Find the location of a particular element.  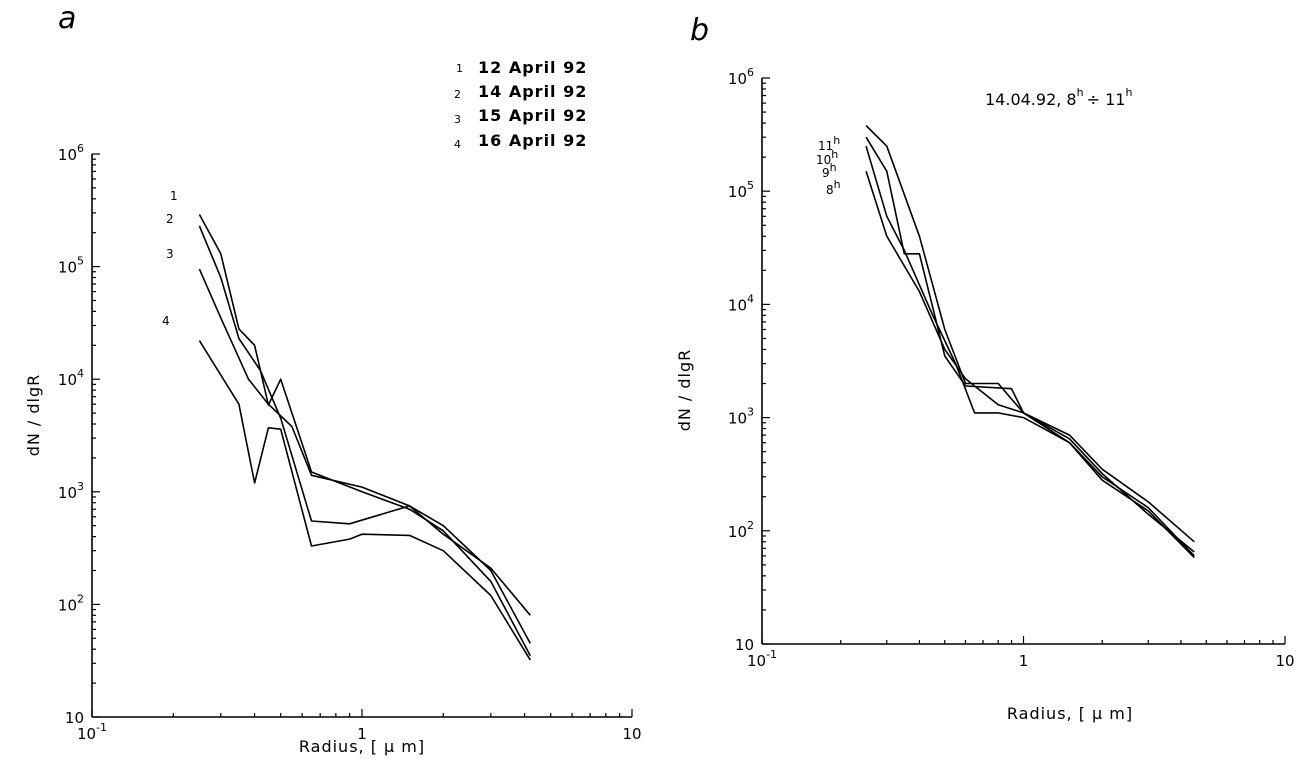

panel-a-curve-label-3: 3 is located at coordinates (170, 254).